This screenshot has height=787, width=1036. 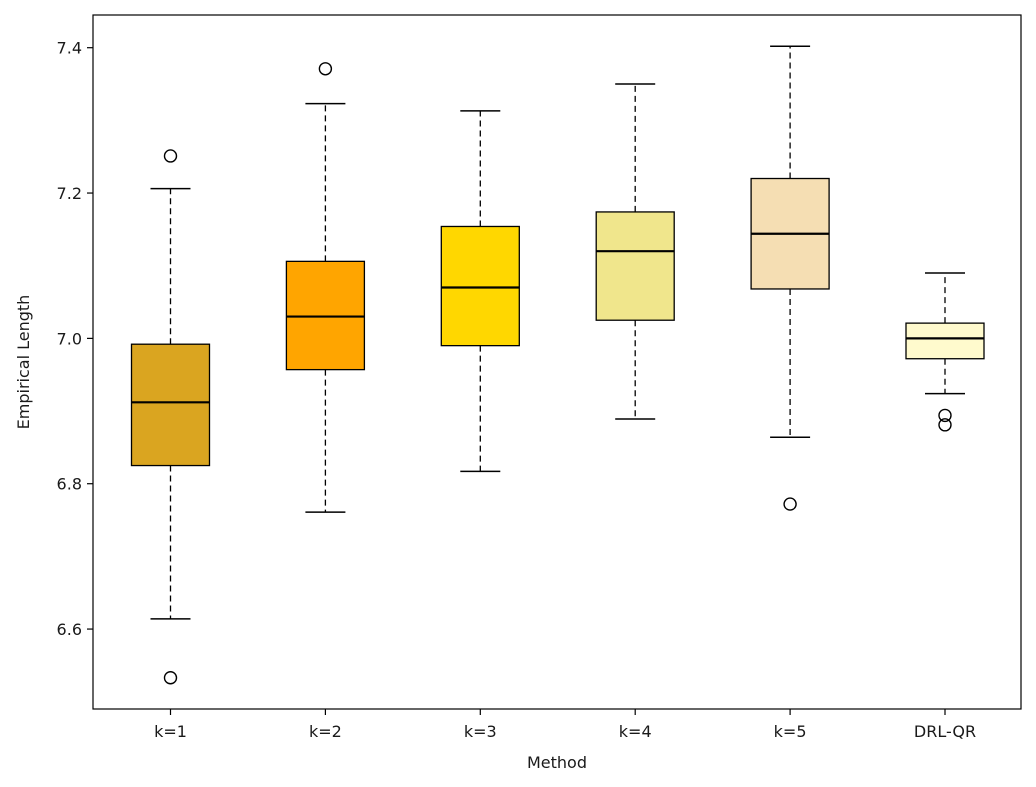 What do you see at coordinates (945, 731) in the screenshot?
I see `x-tick-label: DRL-QR` at bounding box center [945, 731].